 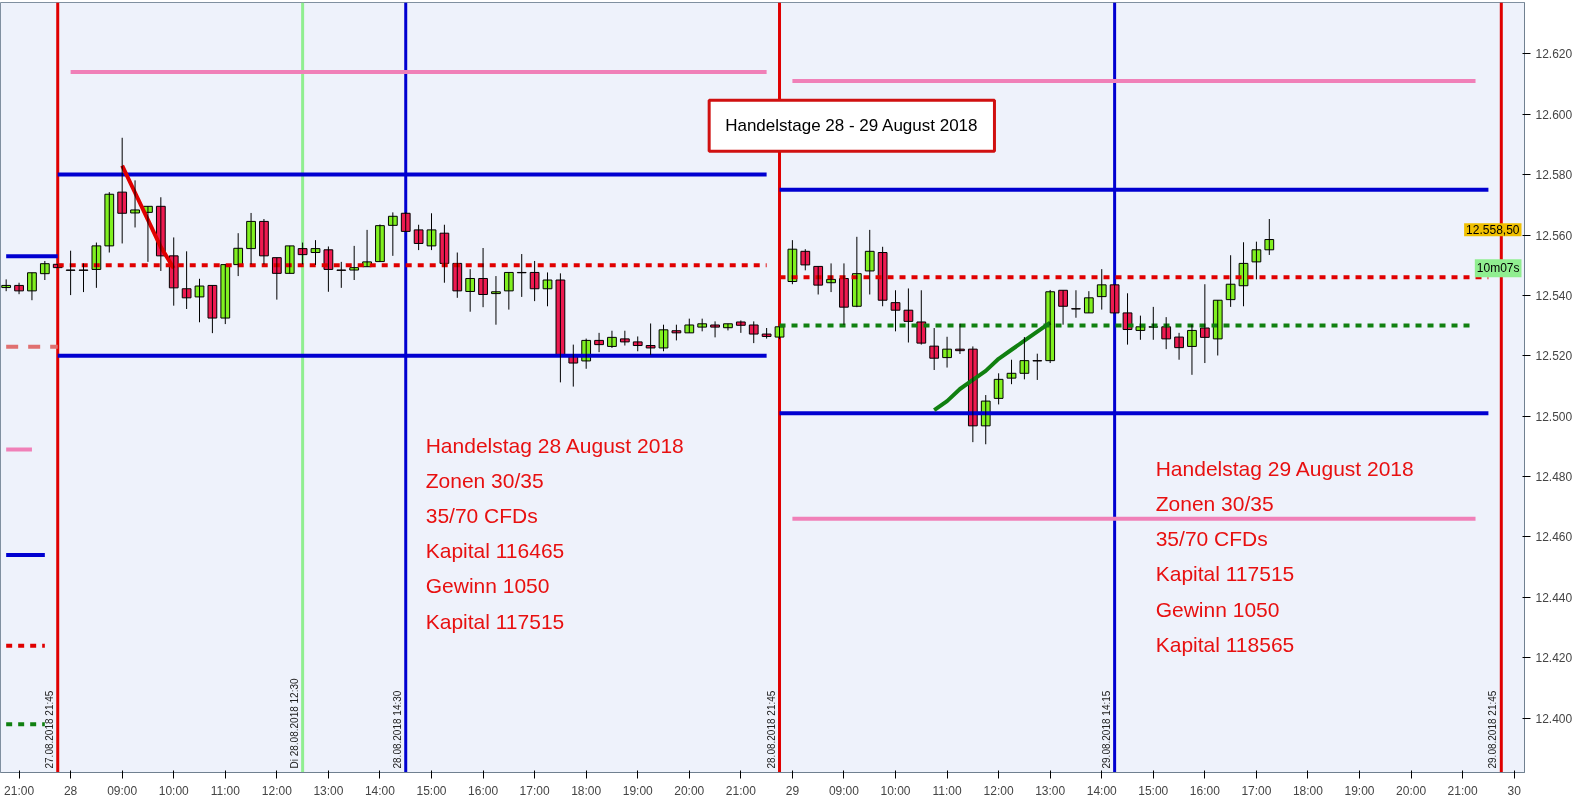 What do you see at coordinates (397, 729) in the screenshot?
I see `annotation: 28.08.2018 14:30` at bounding box center [397, 729].